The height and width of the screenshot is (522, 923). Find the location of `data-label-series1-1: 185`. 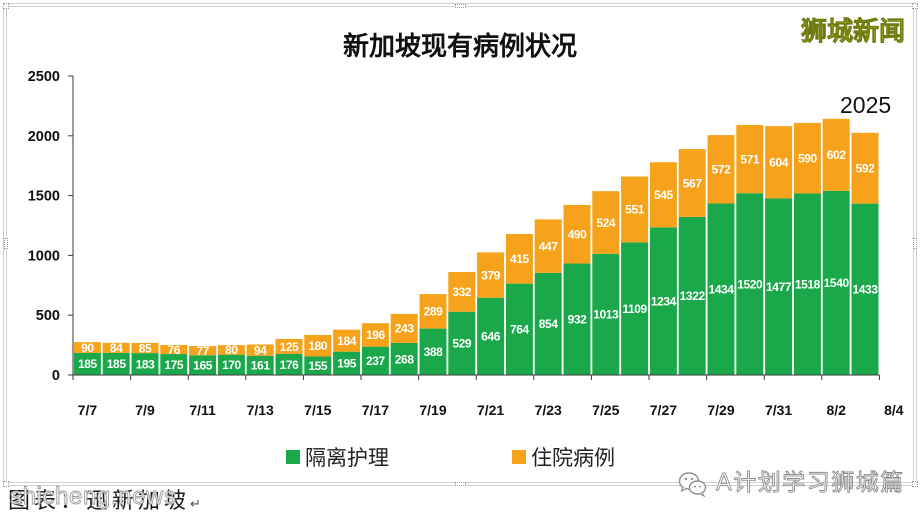

data-label-series1-1: 185 is located at coordinates (88, 364).